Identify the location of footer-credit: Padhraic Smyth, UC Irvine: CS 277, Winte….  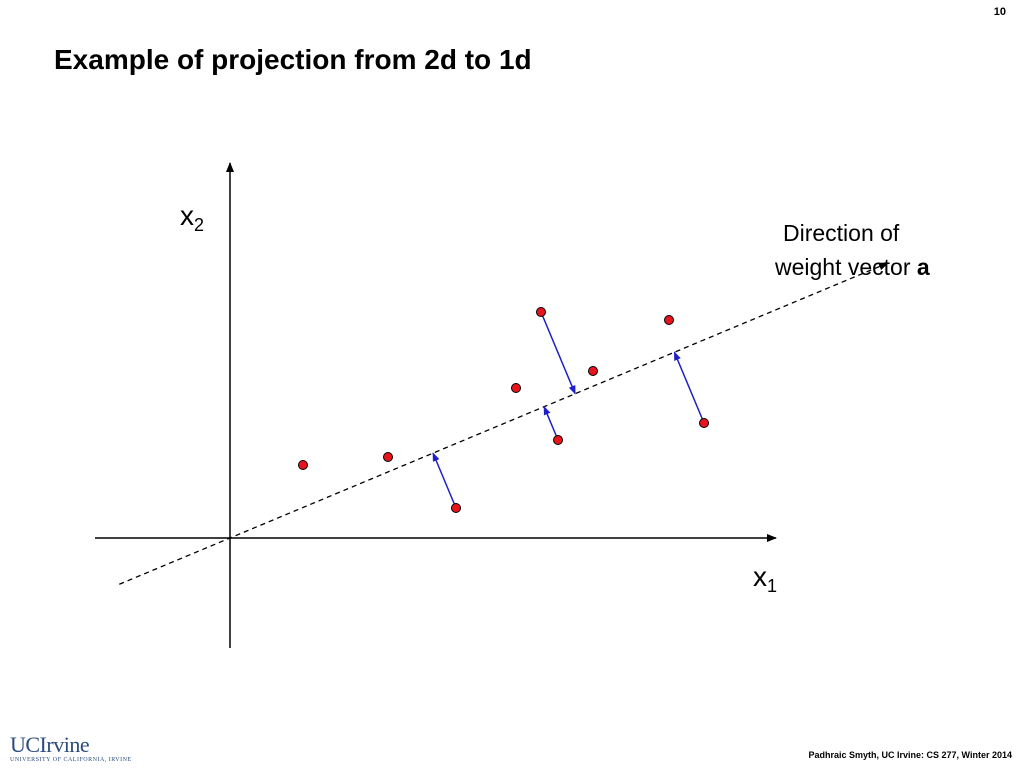
(910, 755).